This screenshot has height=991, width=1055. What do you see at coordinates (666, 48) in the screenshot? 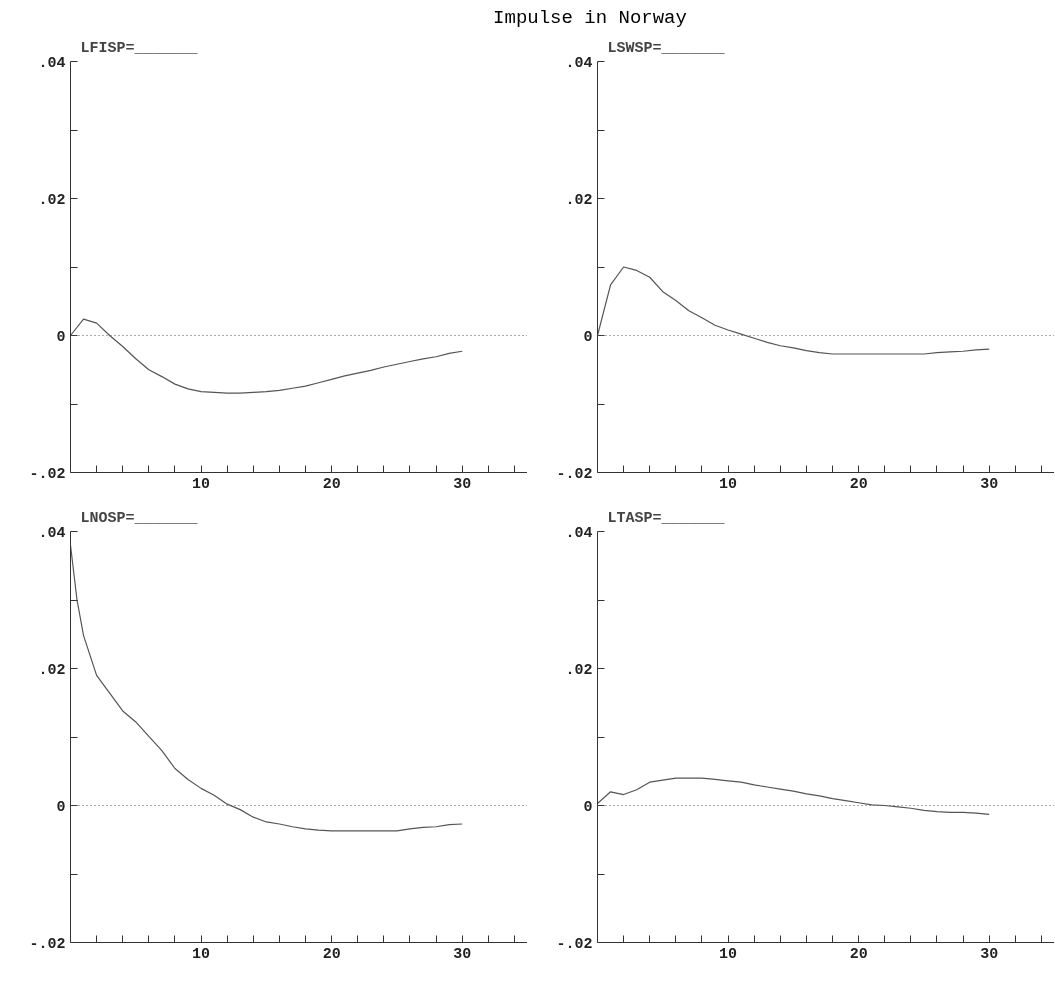
I see `chart-title: LSWSP=_______` at bounding box center [666, 48].